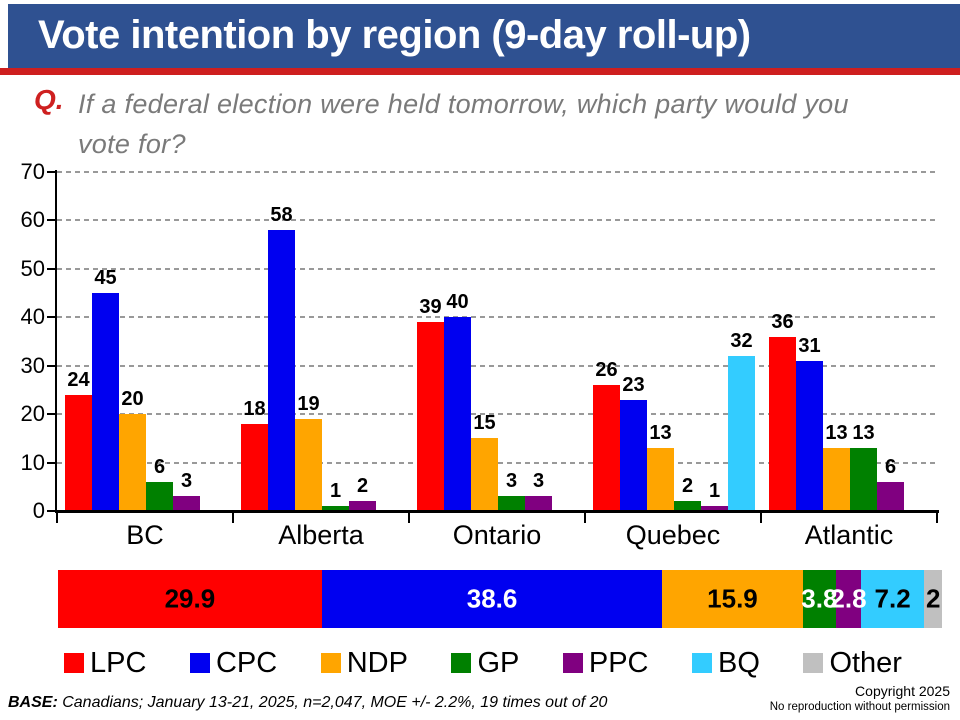 Image resolution: width=960 pixels, height=720 pixels. What do you see at coordinates (741, 341) in the screenshot?
I see `bar-value-quebec-bq: 32` at bounding box center [741, 341].